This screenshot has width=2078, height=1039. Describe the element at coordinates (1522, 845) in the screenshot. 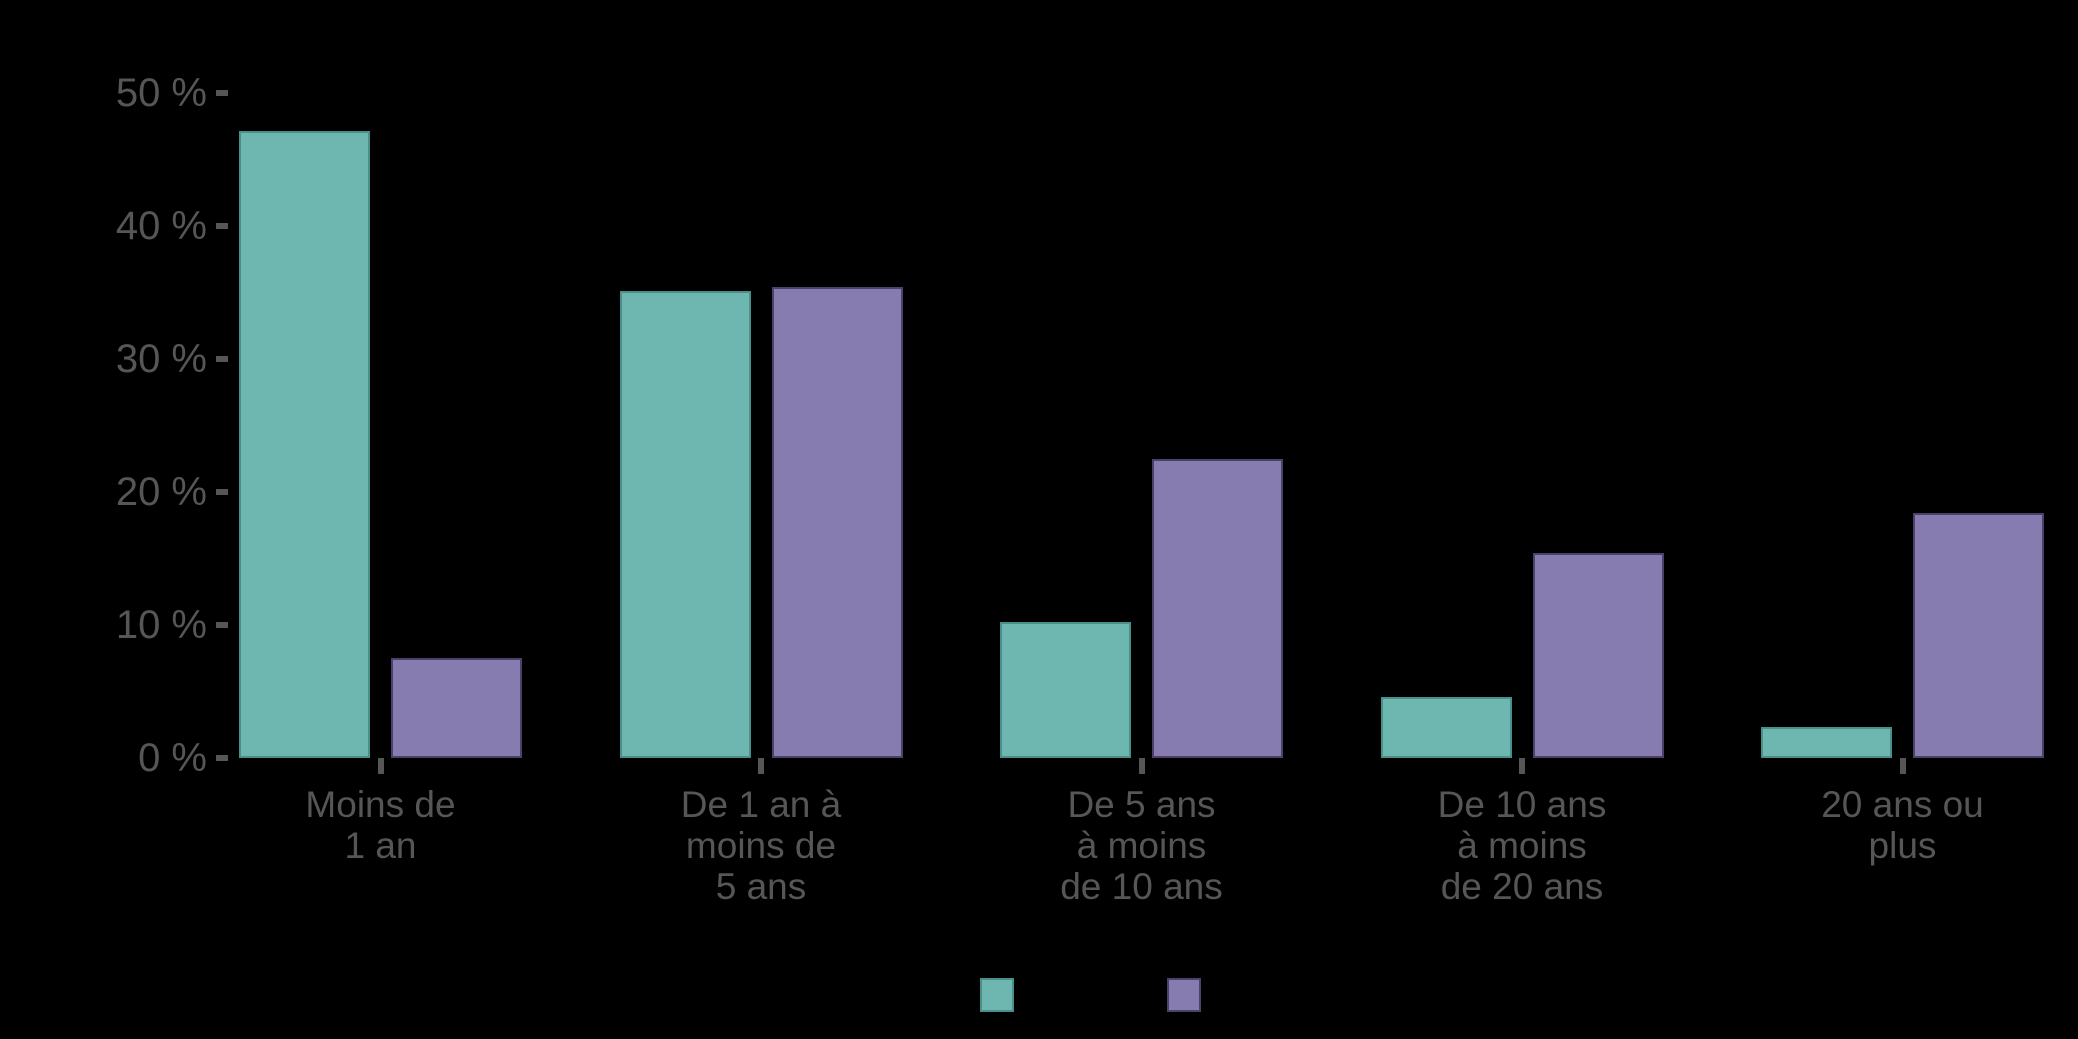

I see `x-category-label: De 10 ans à moins de 20 ans` at that location.